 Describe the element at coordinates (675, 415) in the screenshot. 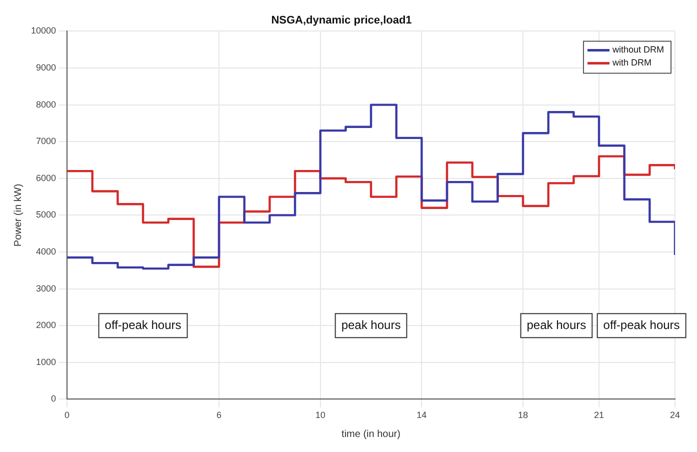

I see `x-tick-label: 24` at that location.